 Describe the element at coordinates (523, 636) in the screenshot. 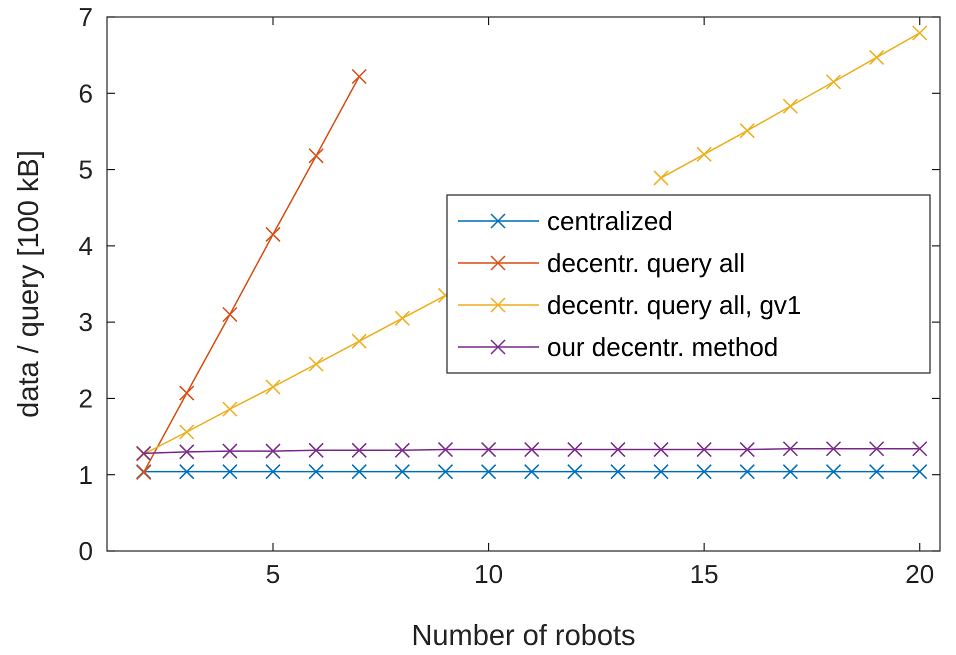

I see `x-axis-title: Number of robots` at that location.